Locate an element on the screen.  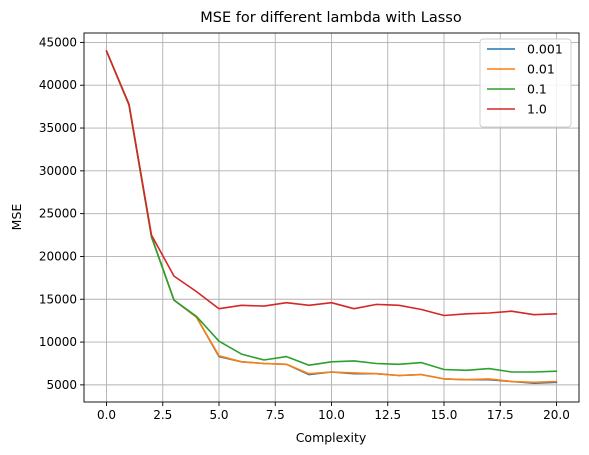
x-tick-label: 5.0 is located at coordinates (218, 415).